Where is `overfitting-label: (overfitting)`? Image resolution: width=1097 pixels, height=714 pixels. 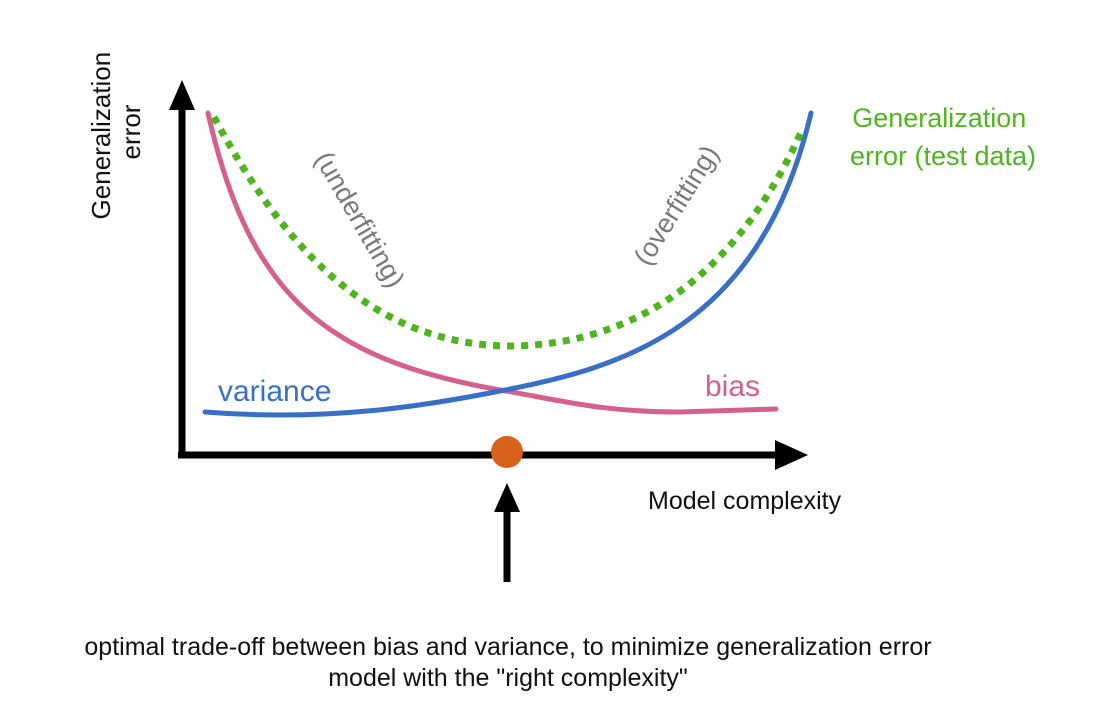 overfitting-label: (overfitting) is located at coordinates (676, 205).